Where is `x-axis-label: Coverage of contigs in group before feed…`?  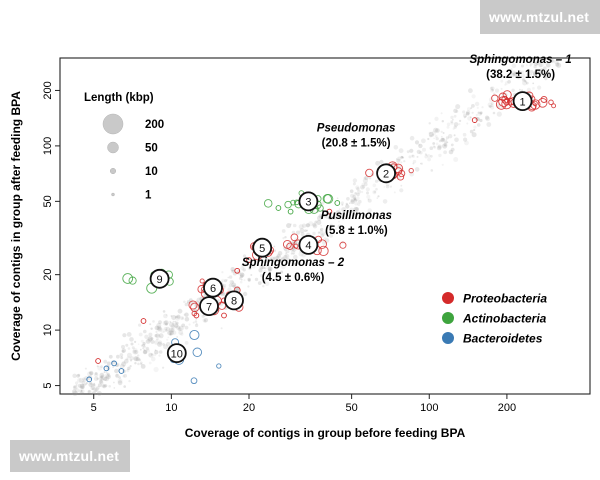
x-axis-label: Coverage of contigs in group before feed… is located at coordinates (325, 433).